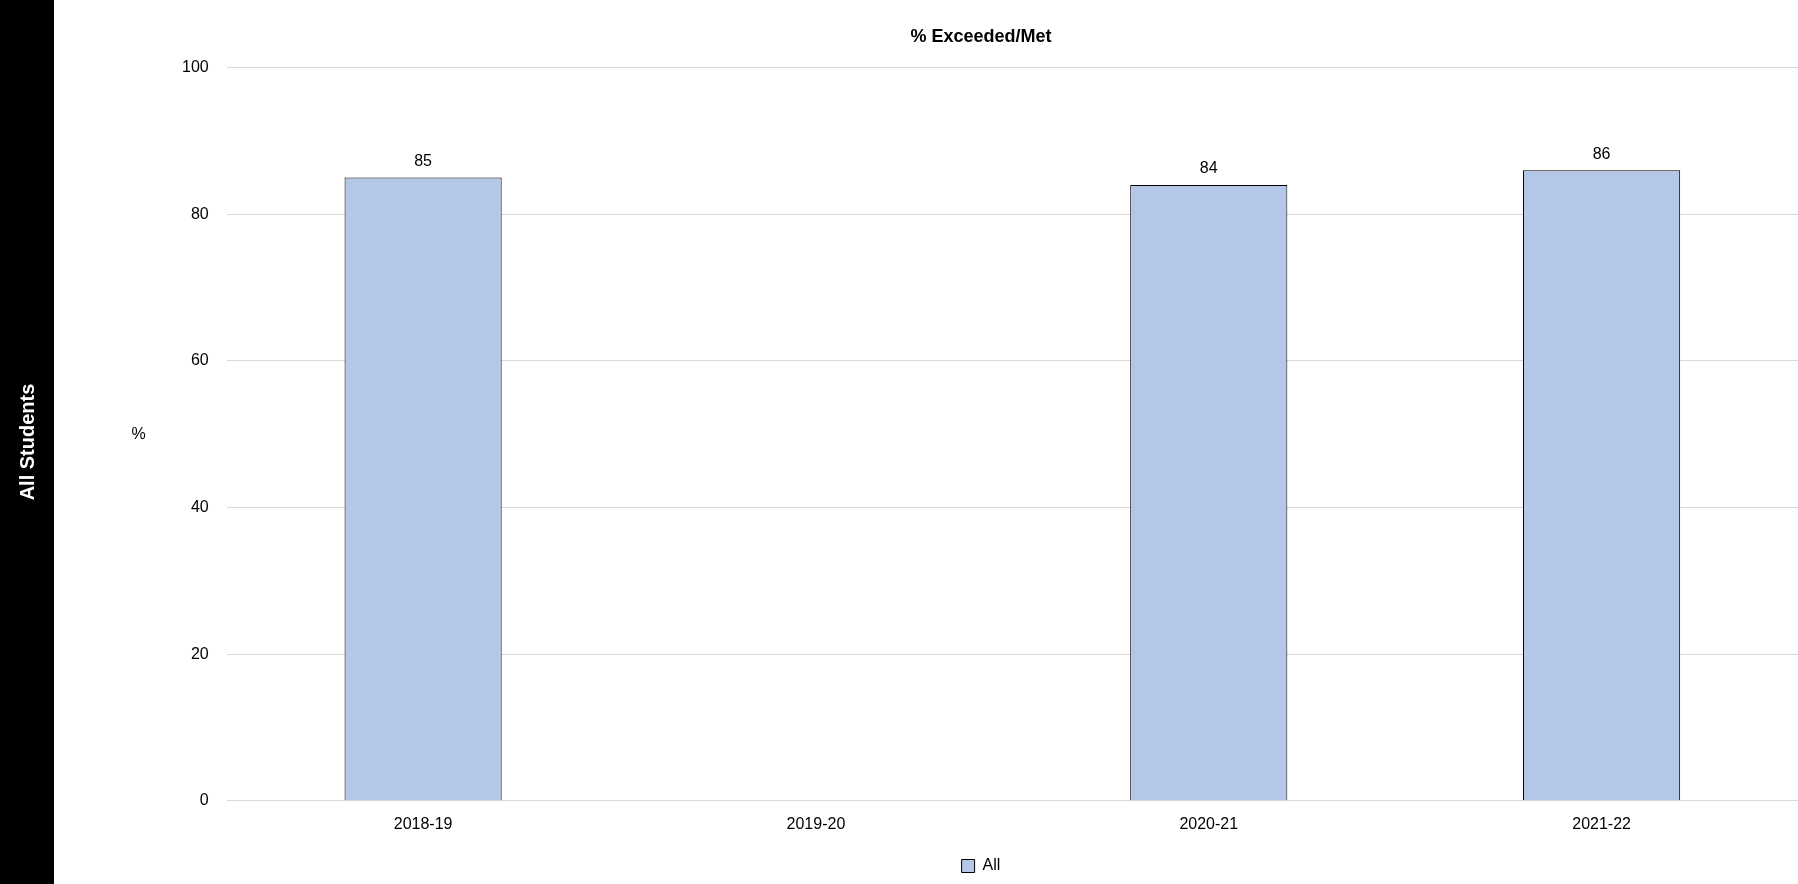  I want to click on x-tick-label: 2018-19, so click(423, 823).